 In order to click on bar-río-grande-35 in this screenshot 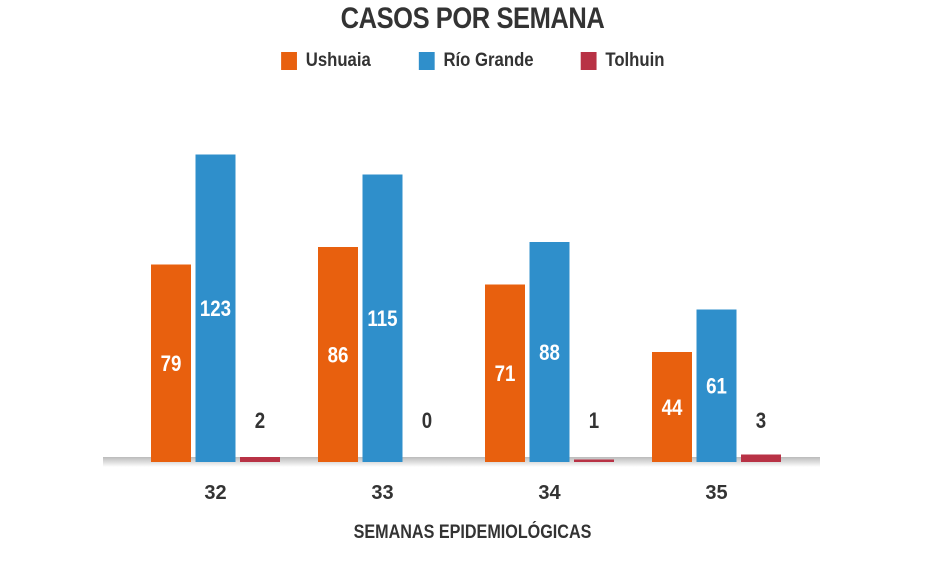, I will do `click(716, 385)`.